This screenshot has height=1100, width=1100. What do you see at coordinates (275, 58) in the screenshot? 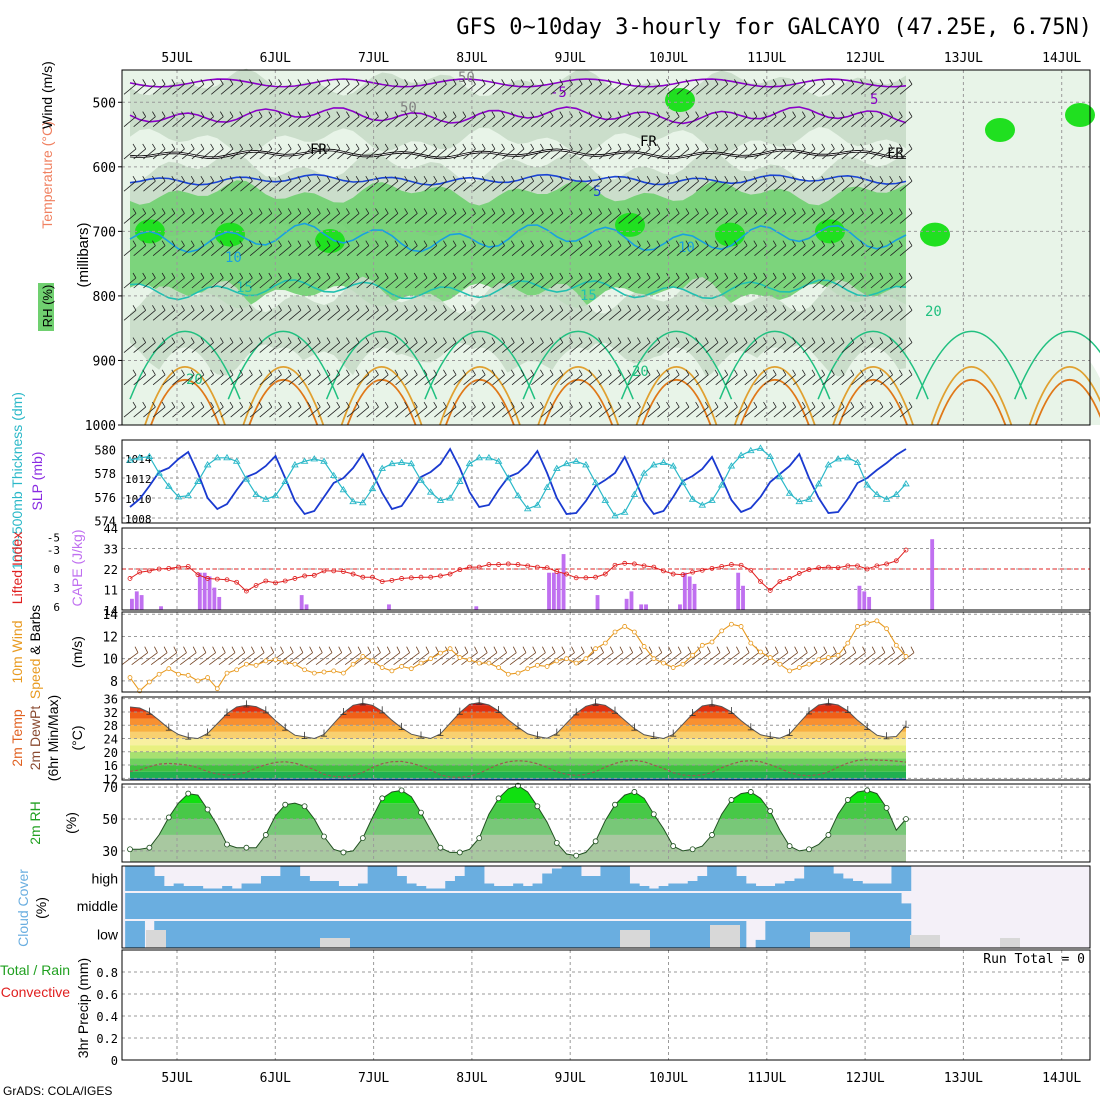
I see `top-date-label: 6JUL` at bounding box center [275, 58].